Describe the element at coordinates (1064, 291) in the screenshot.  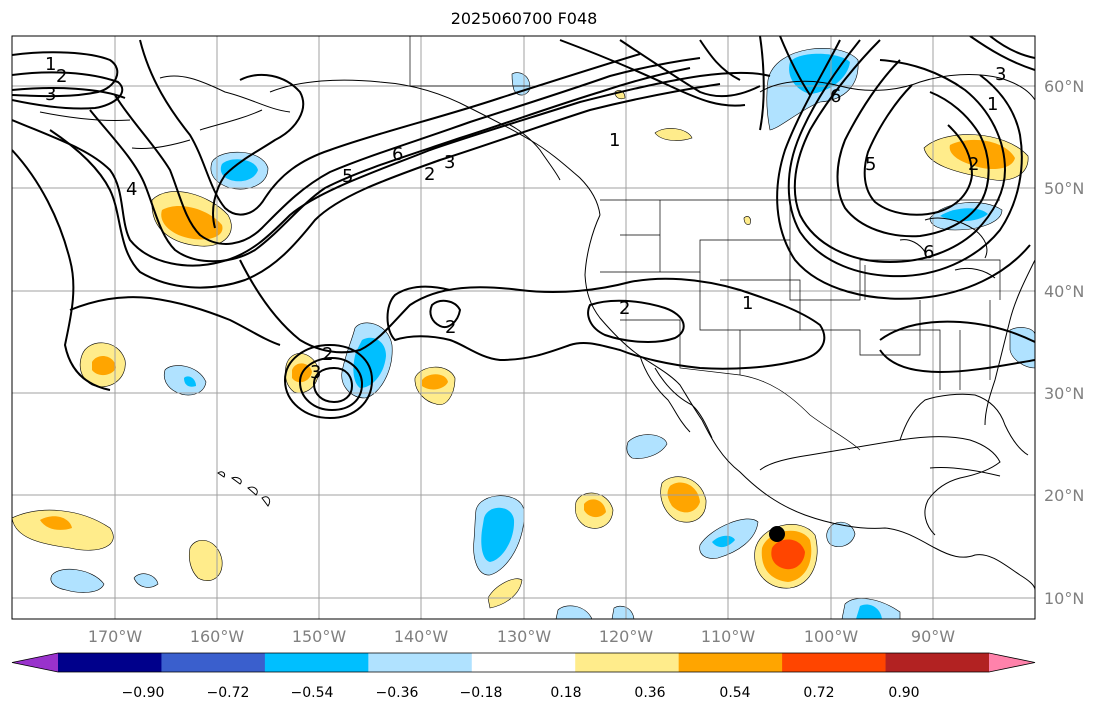
I see `lat-label: 40°N` at that location.